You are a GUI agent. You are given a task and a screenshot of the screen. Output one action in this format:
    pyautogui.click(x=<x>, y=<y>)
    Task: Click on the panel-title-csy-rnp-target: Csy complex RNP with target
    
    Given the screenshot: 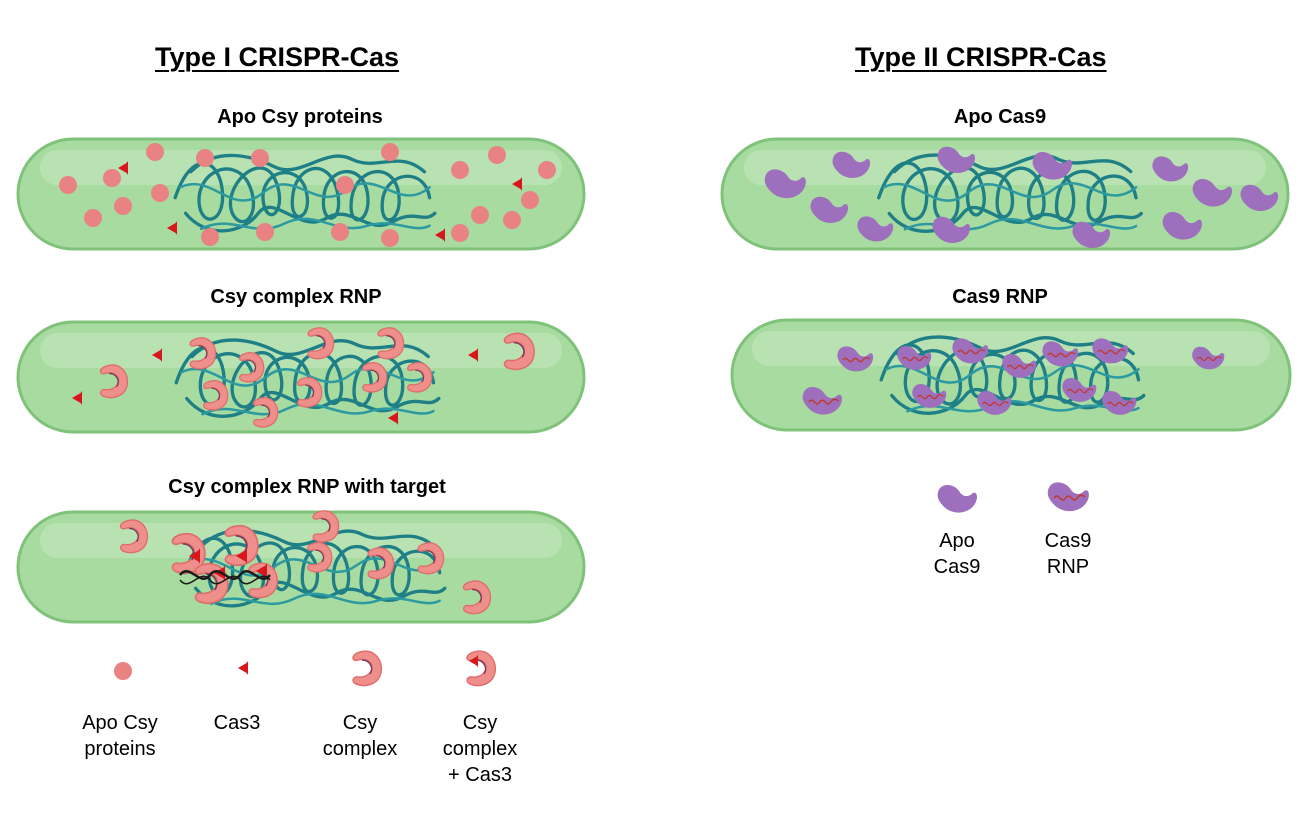 What is the action you would take?
    pyautogui.click(x=307, y=487)
    